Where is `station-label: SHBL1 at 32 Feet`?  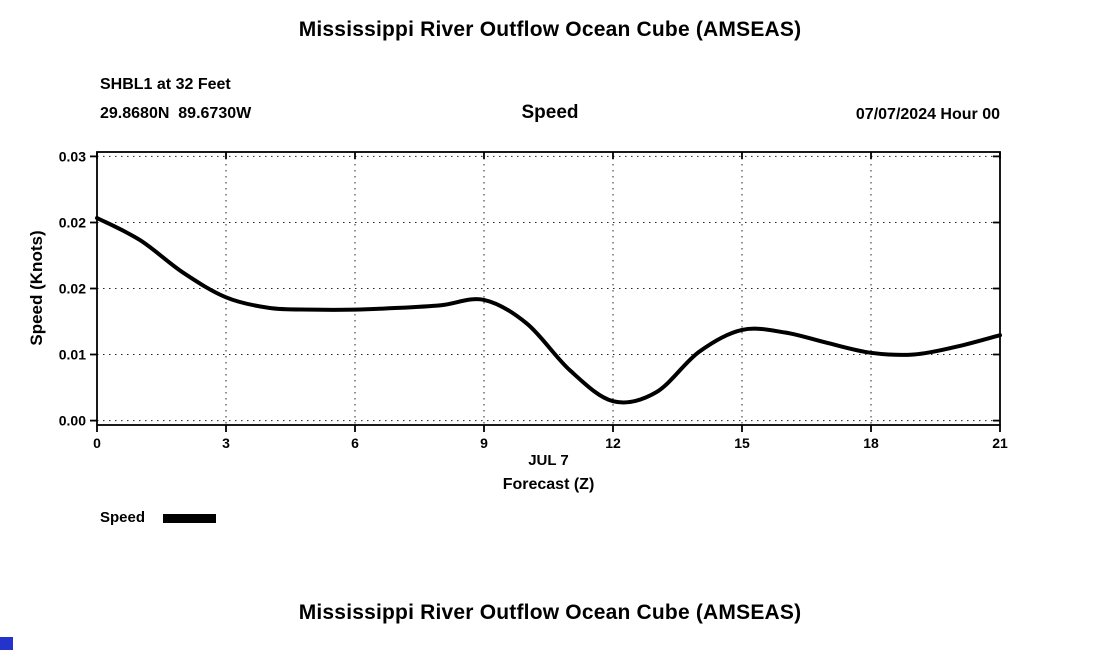
station-label: SHBL1 at 32 Feet is located at coordinates (165, 84).